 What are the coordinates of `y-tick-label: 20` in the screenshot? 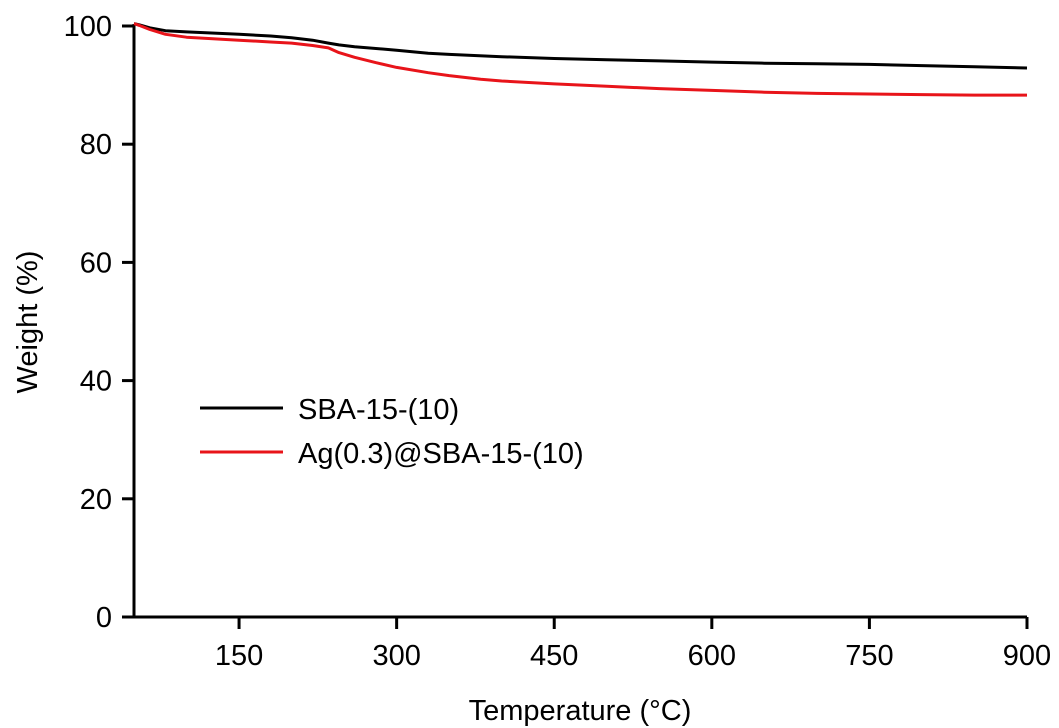 It's located at (96, 500).